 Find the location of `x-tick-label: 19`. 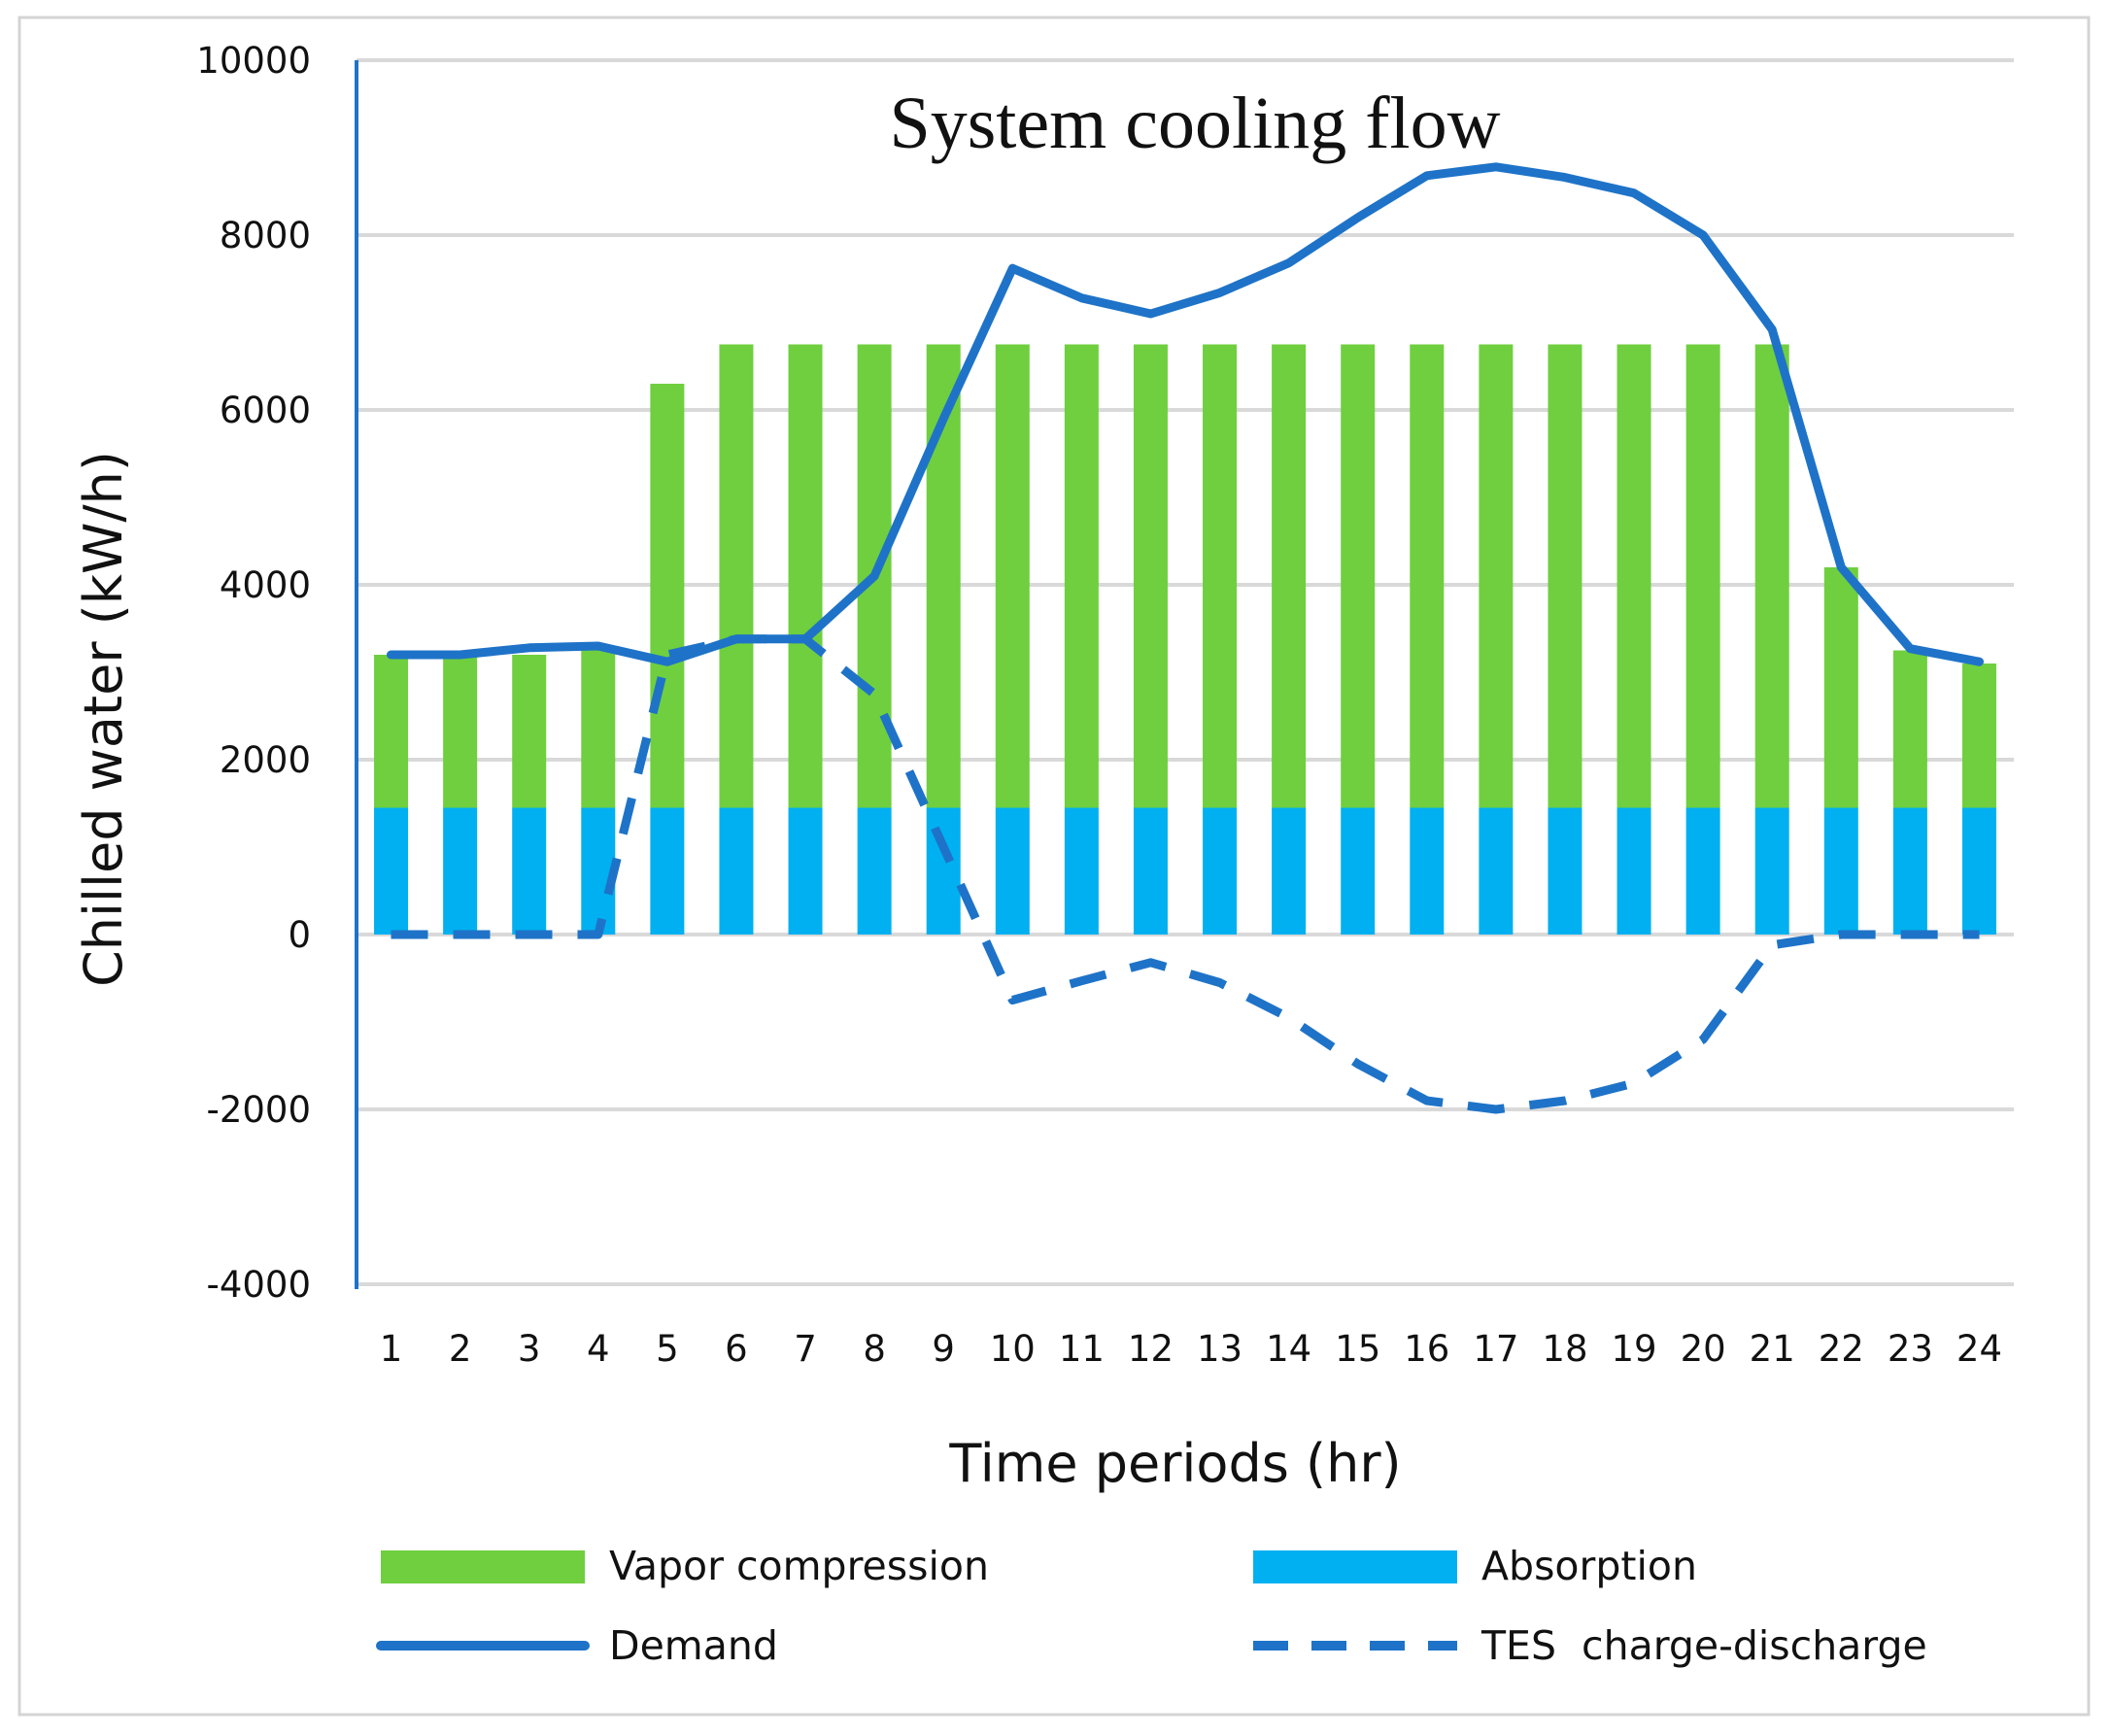

x-tick-label: 19 is located at coordinates (1633, 1349).